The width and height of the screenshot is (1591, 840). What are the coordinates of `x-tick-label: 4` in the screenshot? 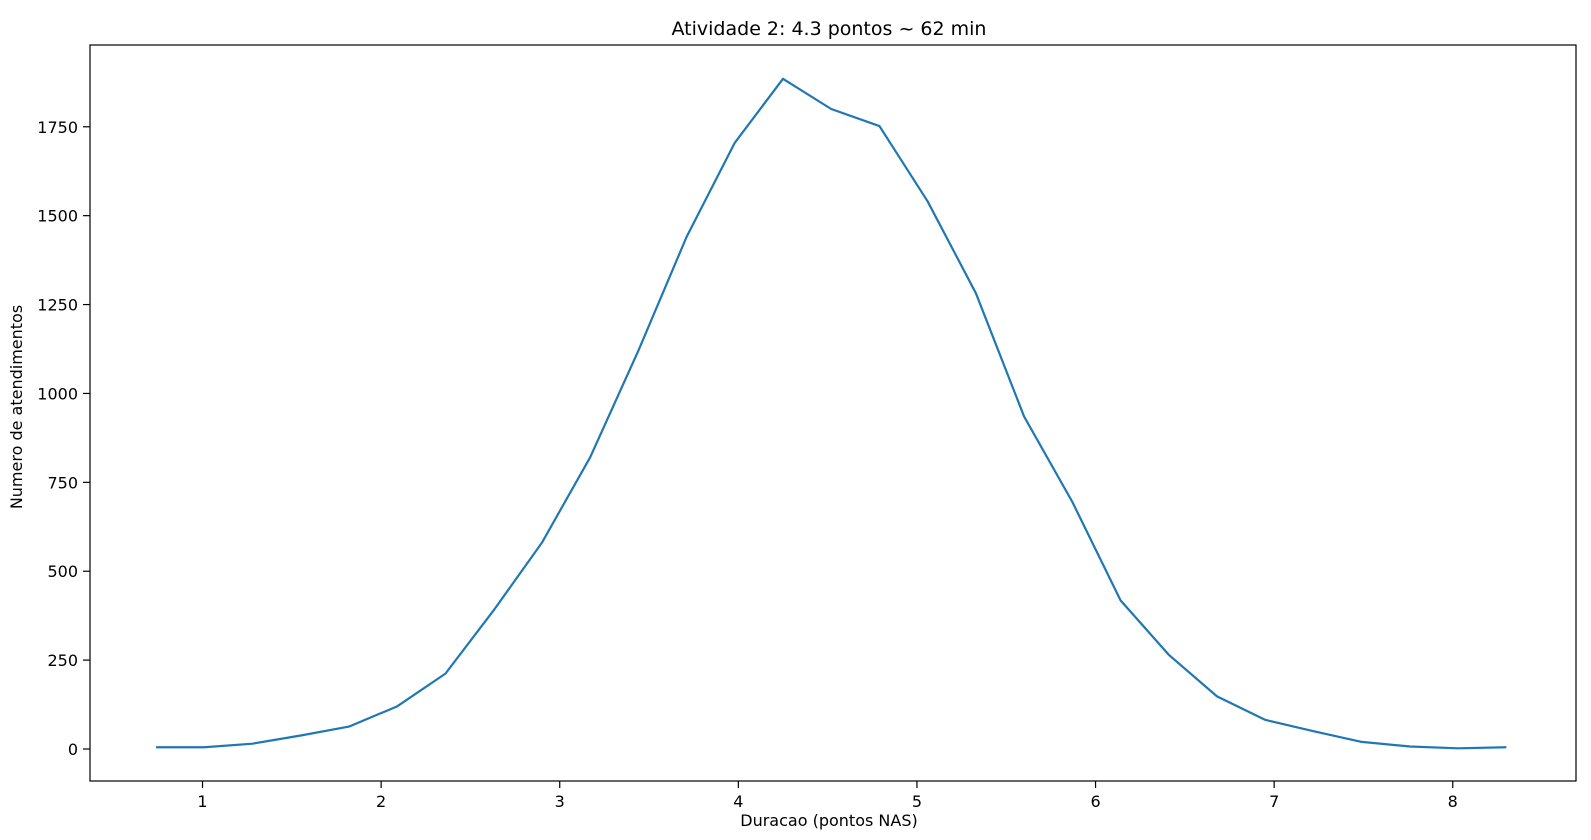 It's located at (738, 801).